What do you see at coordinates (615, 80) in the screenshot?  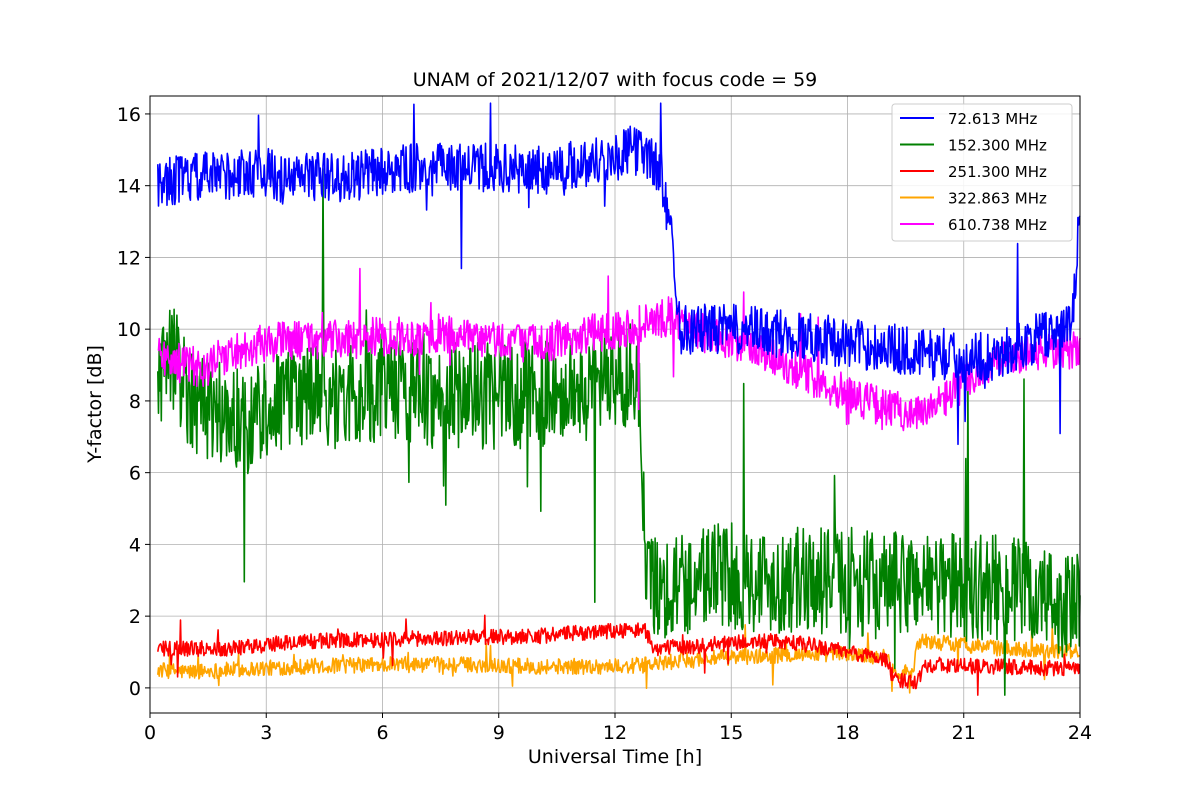 I see `chart-title: UNAM of 2021/12/07 with focus code = 59` at bounding box center [615, 80].